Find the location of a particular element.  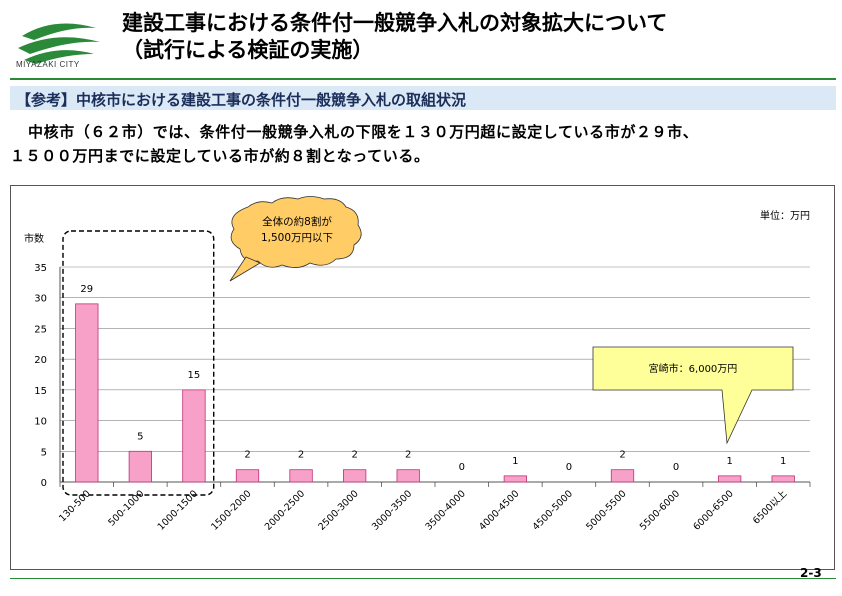

callout-text-line-1: 全体の約8割が is located at coordinates (297, 221).